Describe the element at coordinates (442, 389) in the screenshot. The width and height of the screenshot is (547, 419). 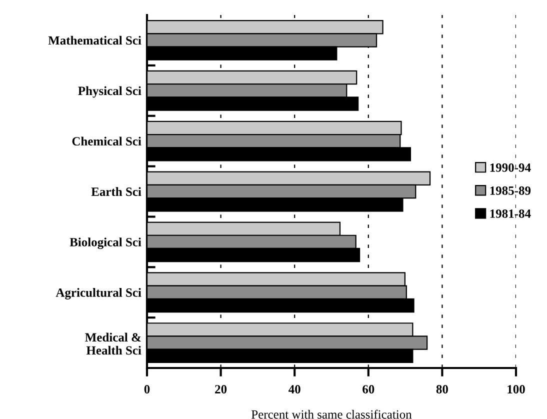
I see `x-tick-label: 80` at that location.